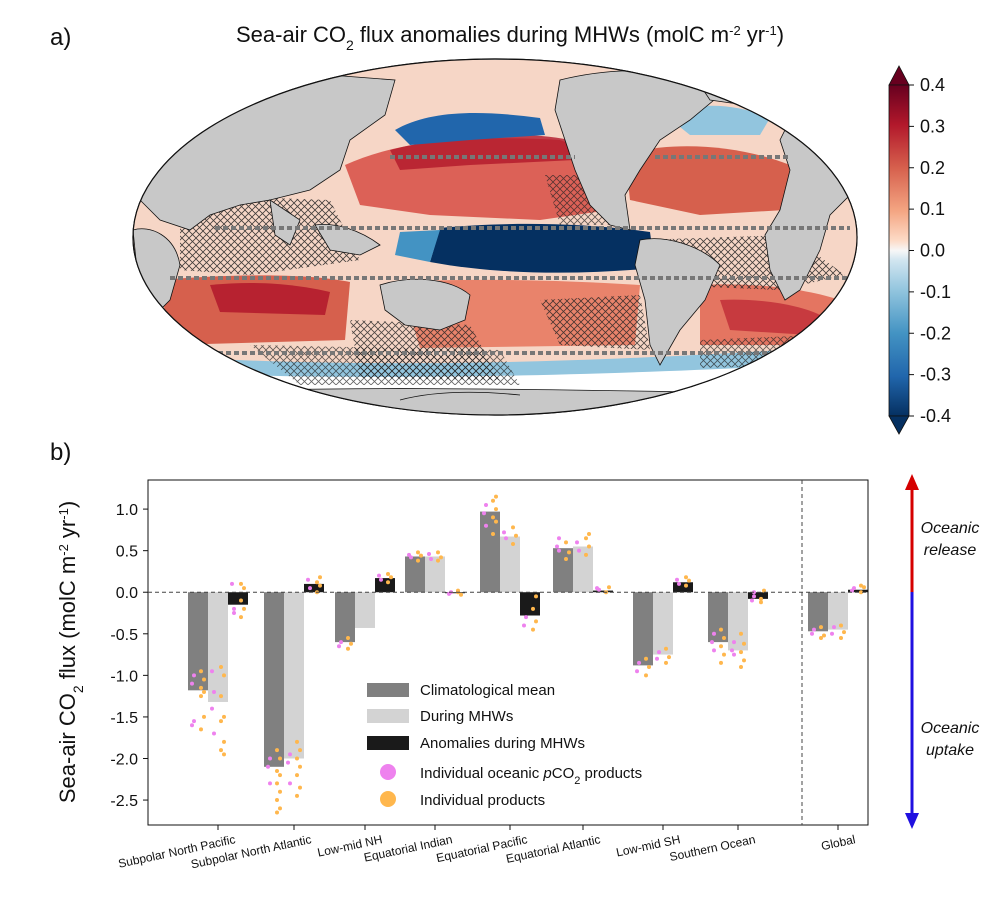 Image resolution: width=1000 pixels, height=914 pixels. Describe the element at coordinates (919, 250) in the screenshot. I see `colorbar: 0.4 0.3 0.2 0.1 0.0 -0.1 -0.2 -0.3 -0.4` at that location.